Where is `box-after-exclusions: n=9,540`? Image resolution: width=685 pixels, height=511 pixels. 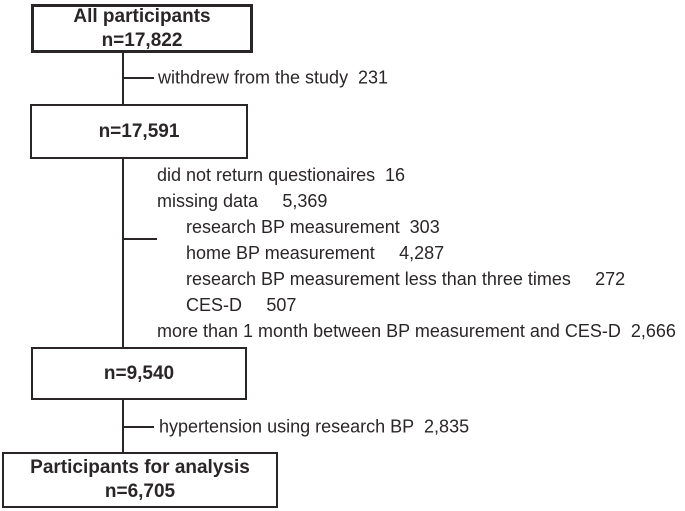
box-after-exclusions: n=9,540 is located at coordinates (139, 373).